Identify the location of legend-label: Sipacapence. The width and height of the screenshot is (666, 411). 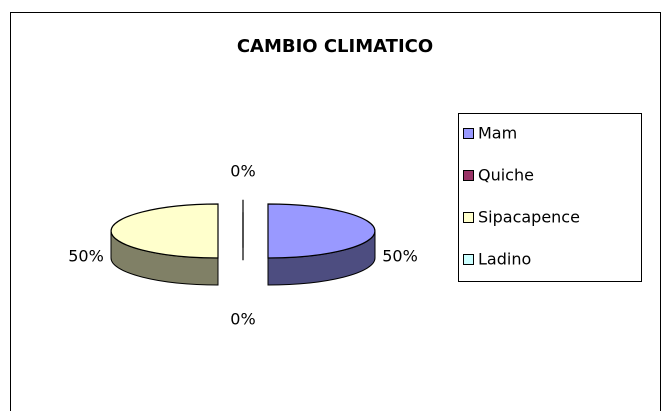
(529, 217).